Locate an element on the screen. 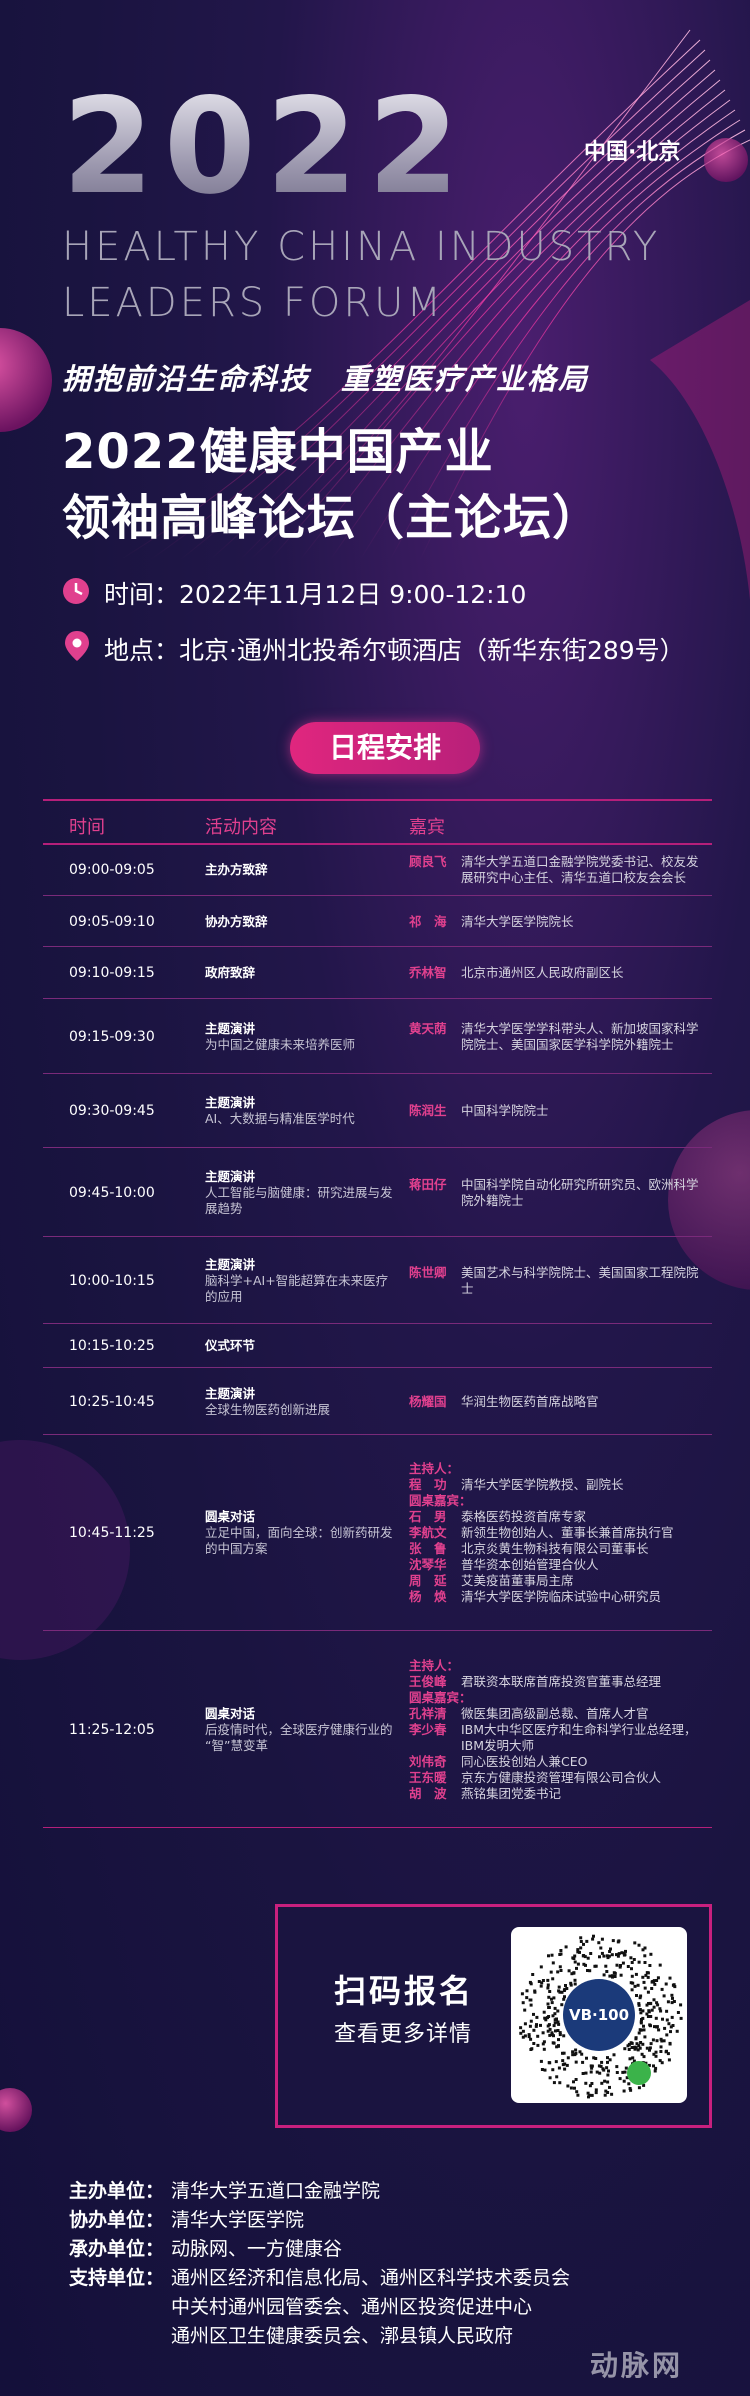 The height and width of the screenshot is (2396, 750). qr-pattern: VB·100 is located at coordinates (601, 2016).